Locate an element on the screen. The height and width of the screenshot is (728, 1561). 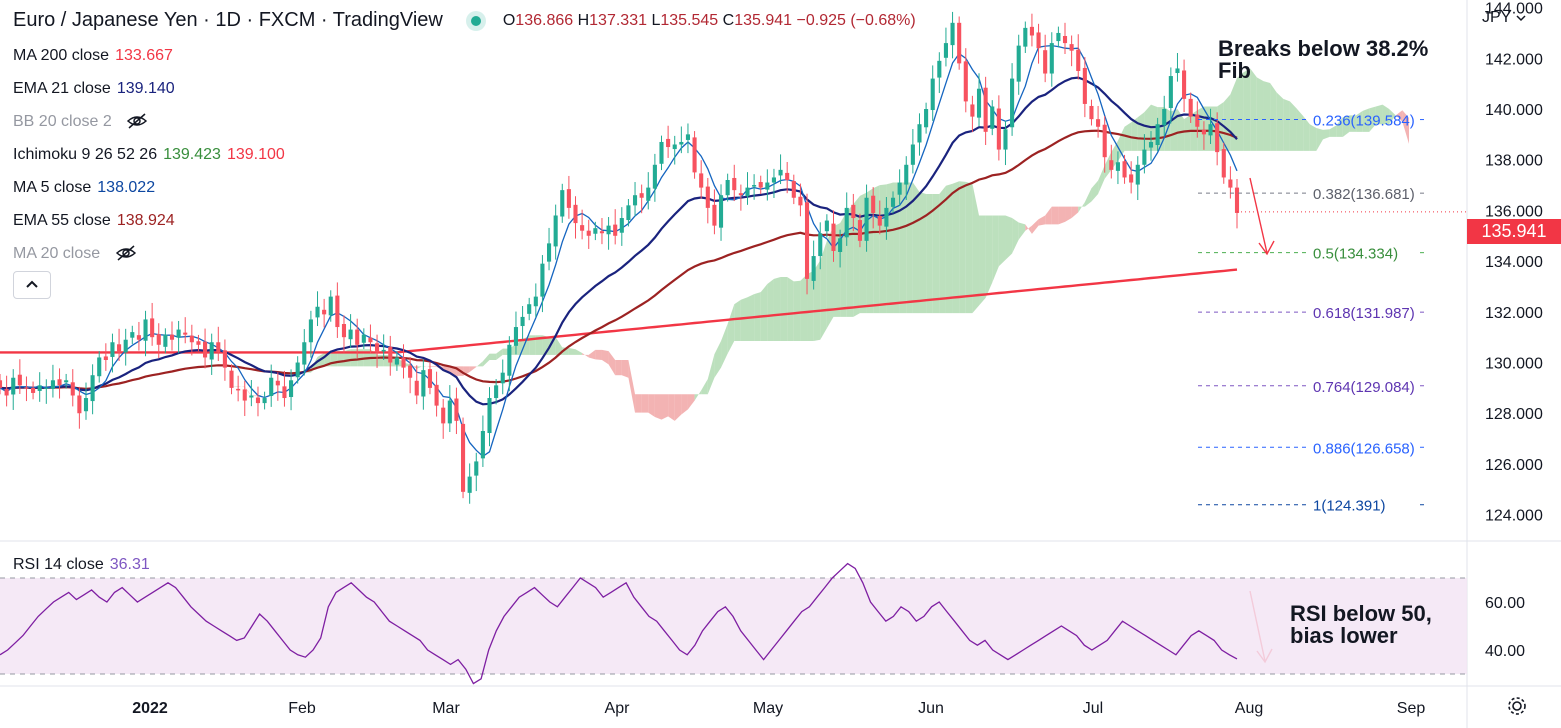
legend-ema55: EMA 55 close 138.924 is located at coordinates (94, 220).